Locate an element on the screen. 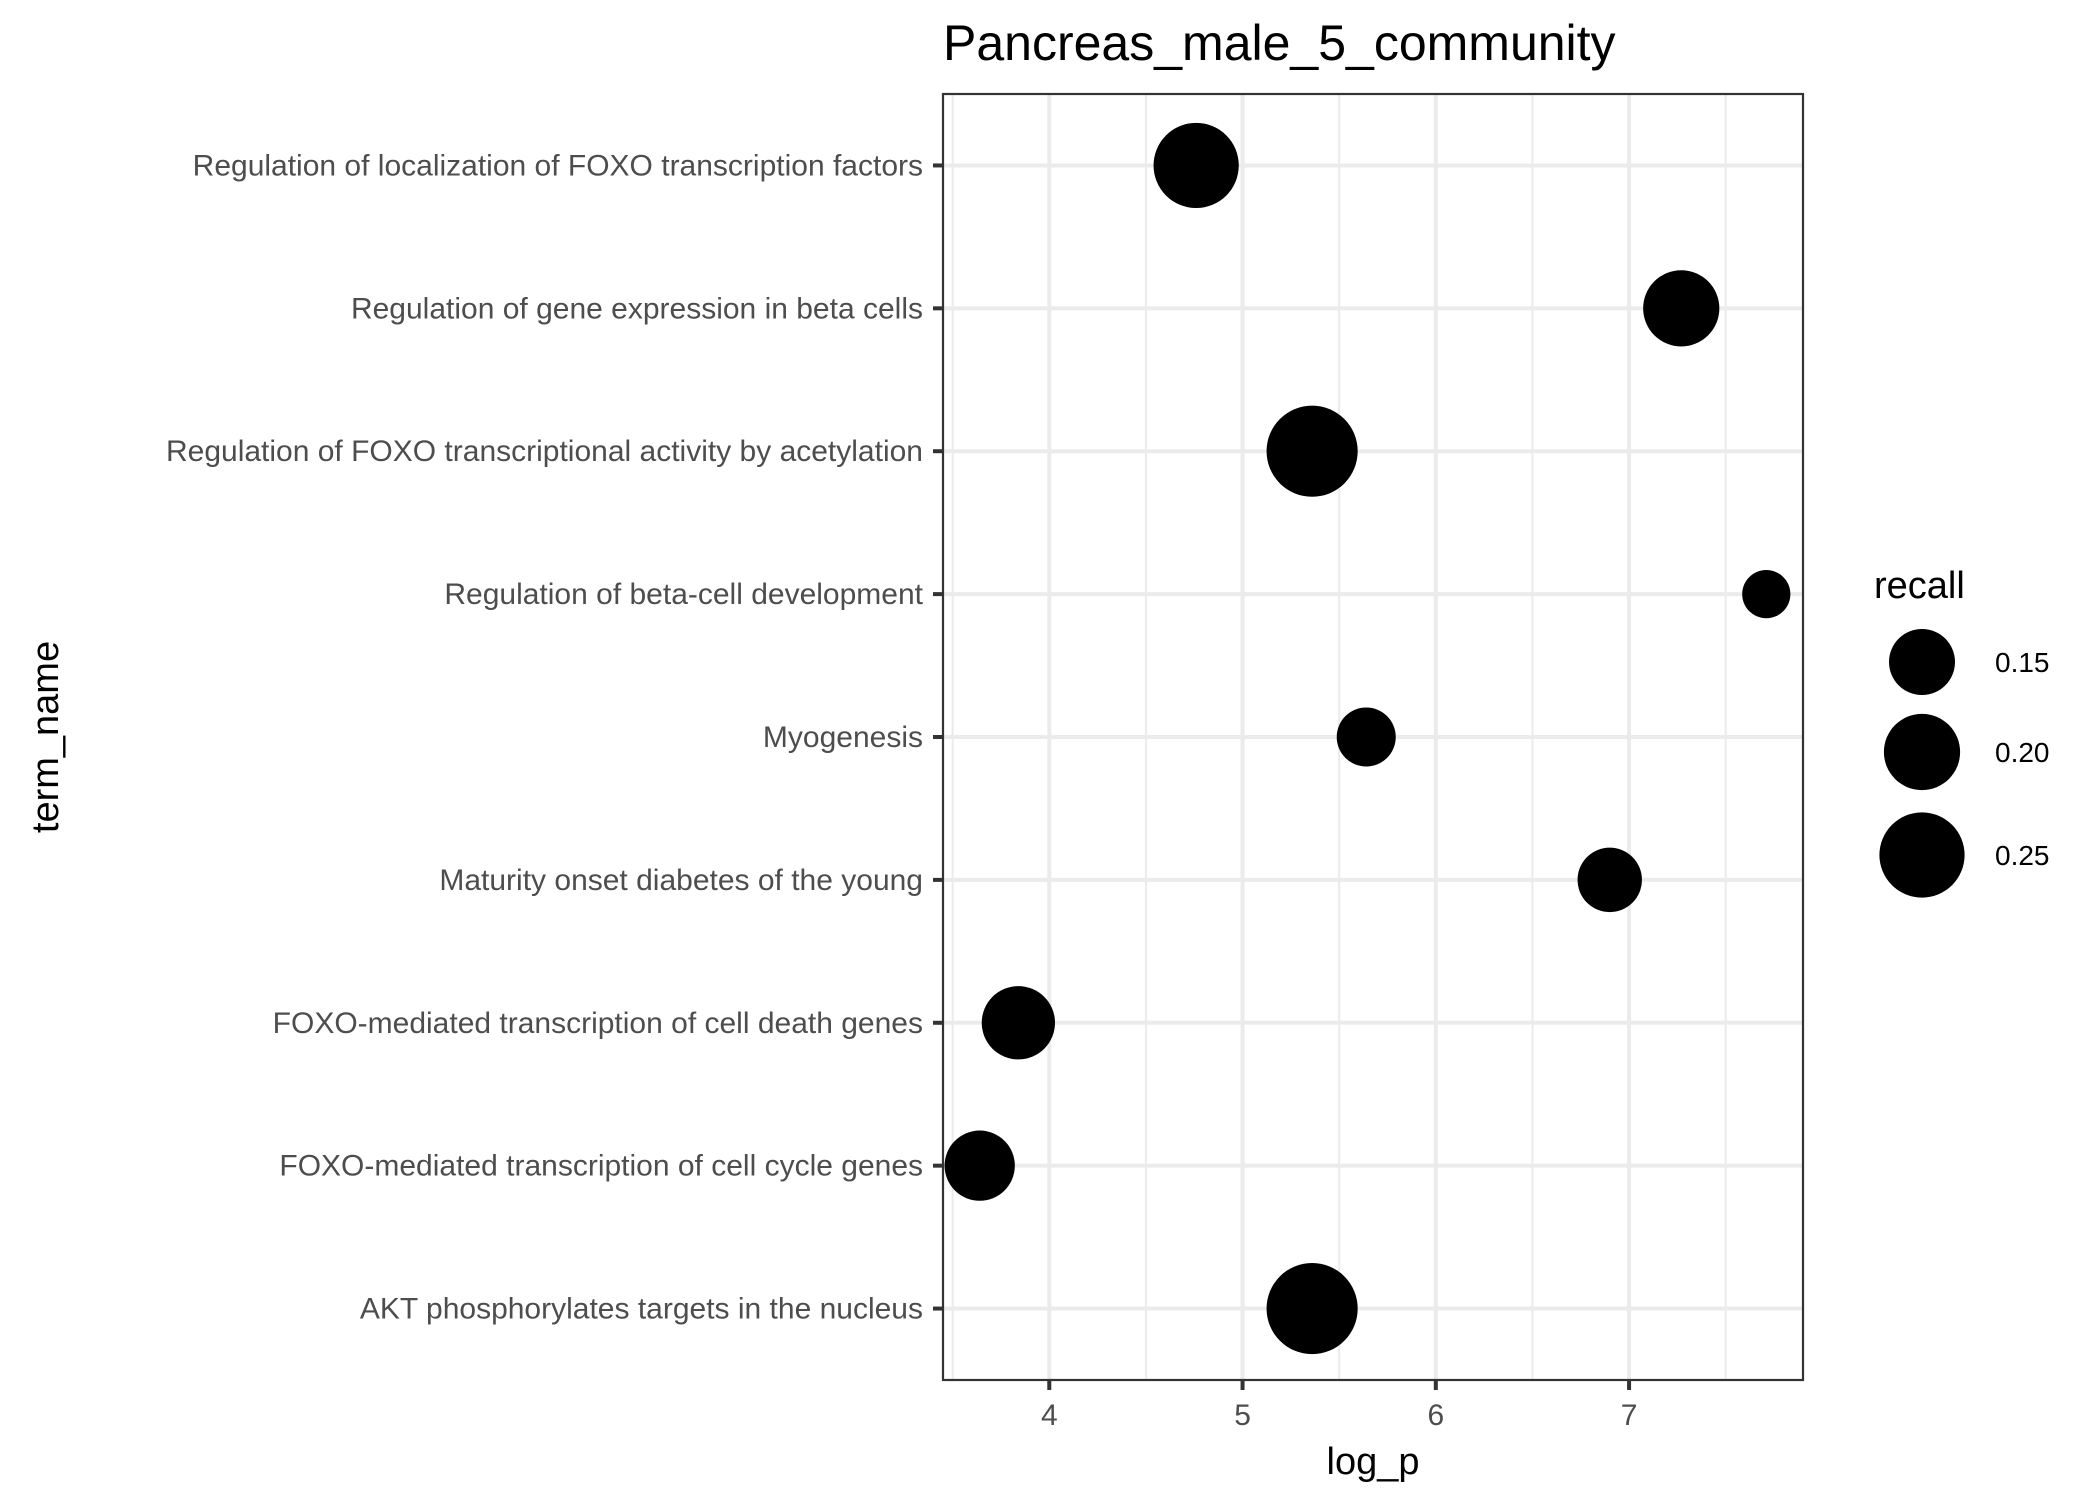 Image resolution: width=2100 pixels, height=1499 pixels. legend-label: 0.15 is located at coordinates (2022, 662).